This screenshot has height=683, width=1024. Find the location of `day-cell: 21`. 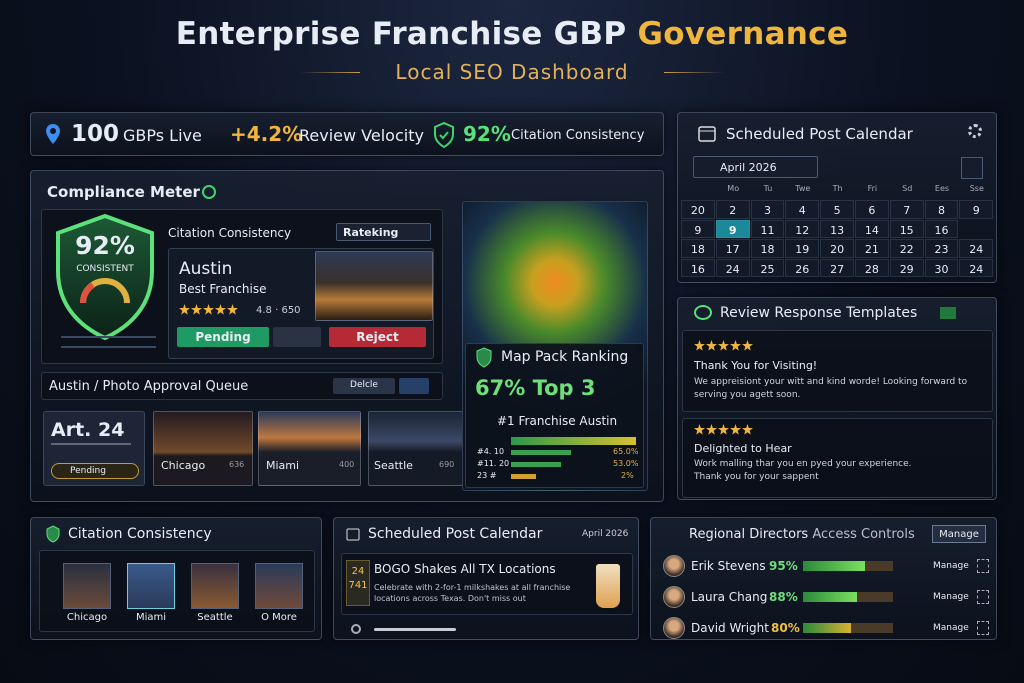

day-cell: 21 is located at coordinates (872, 248).